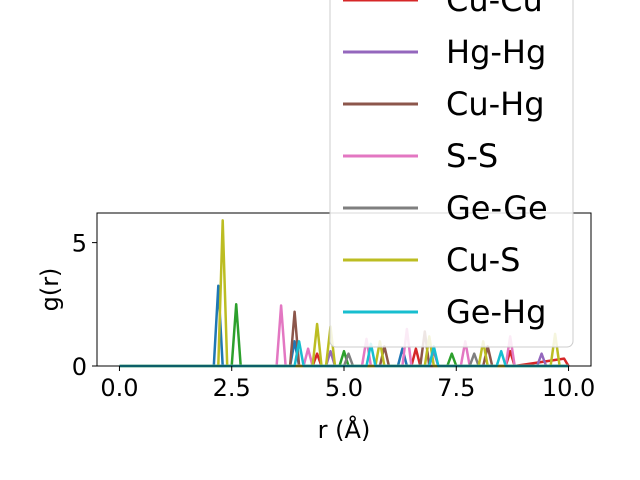 The height and width of the screenshot is (480, 640). Describe the element at coordinates (494, 9) in the screenshot. I see `legend-label: Cu-Cu` at that location.